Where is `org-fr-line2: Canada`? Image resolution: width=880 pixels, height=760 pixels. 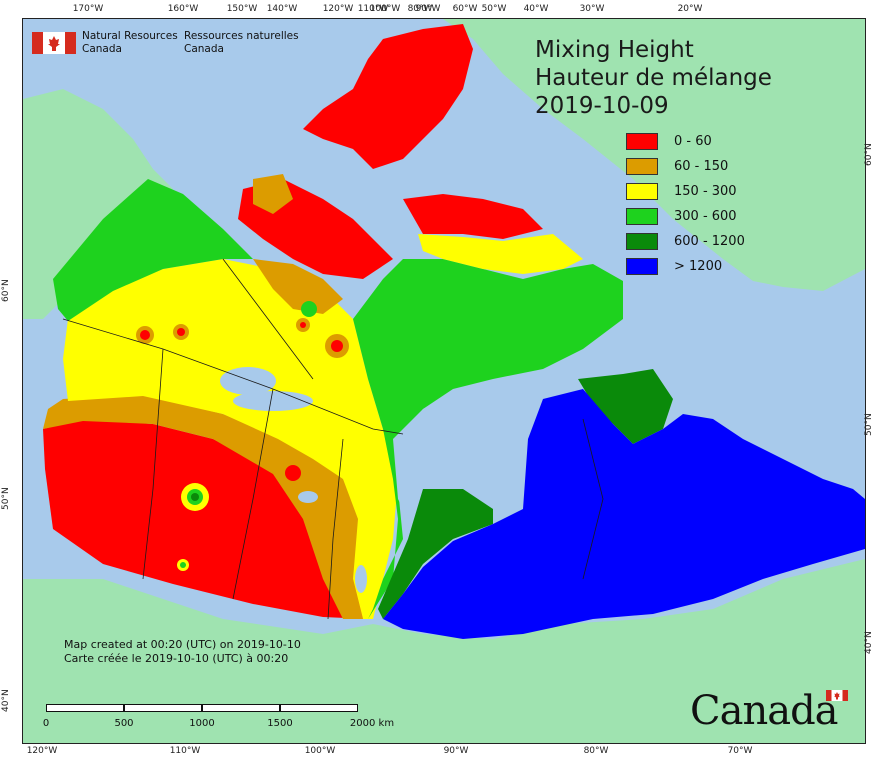 org-fr-line2: Canada is located at coordinates (204, 49).